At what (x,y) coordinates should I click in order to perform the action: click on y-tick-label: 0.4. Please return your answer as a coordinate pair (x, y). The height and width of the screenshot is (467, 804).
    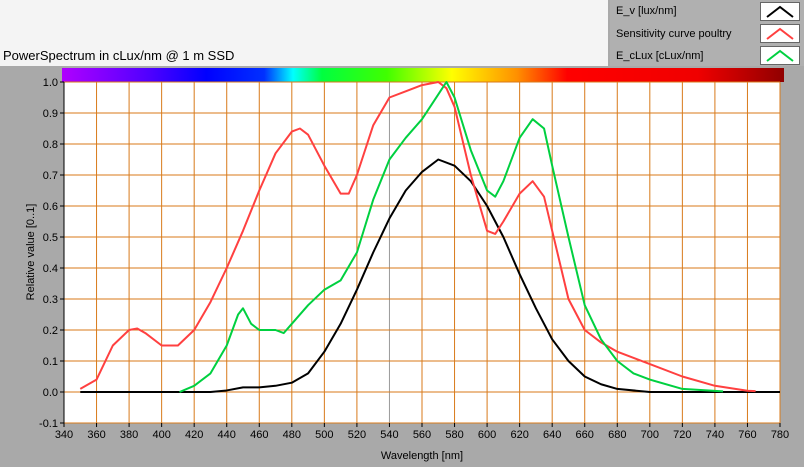
    Looking at the image, I should click on (50, 269).